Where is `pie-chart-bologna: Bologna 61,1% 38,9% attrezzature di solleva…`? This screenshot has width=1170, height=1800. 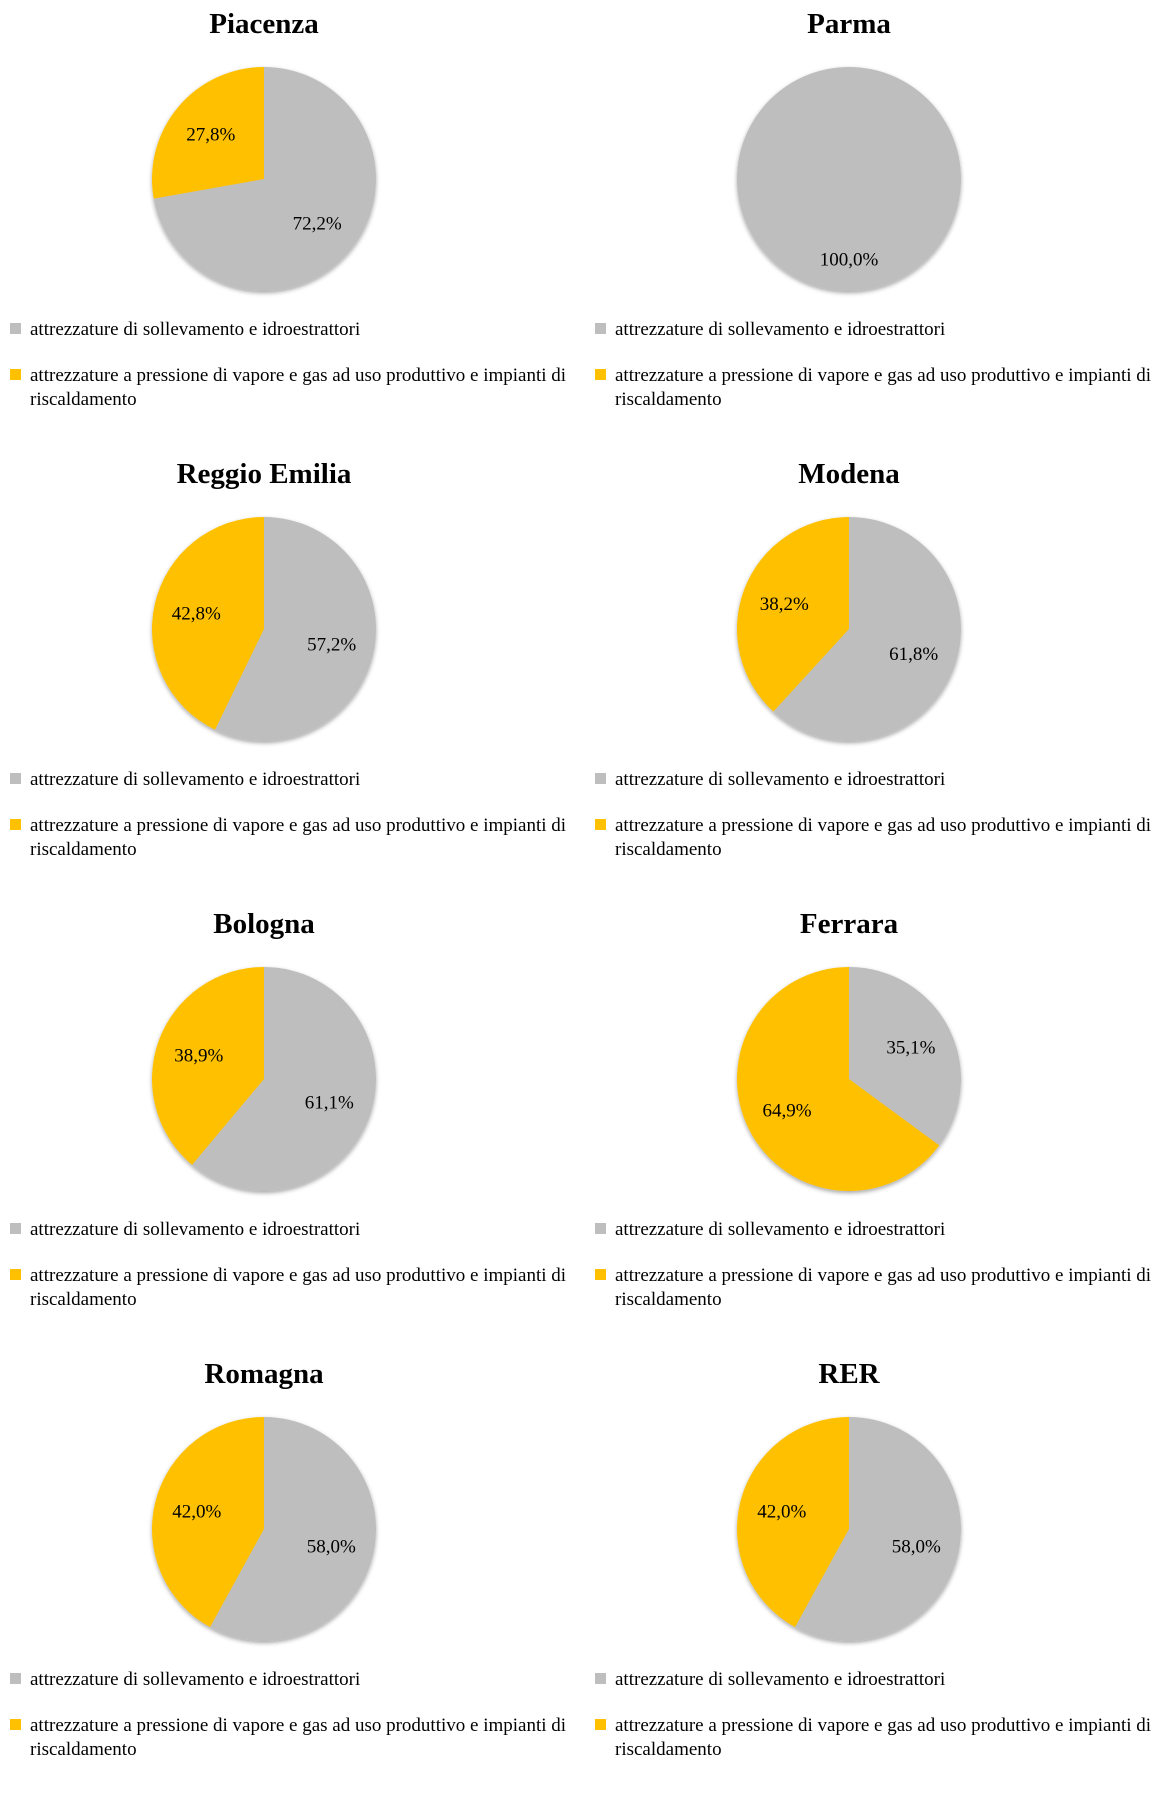
pie-chart-bologna: Bologna 61,1% 38,9% attrezzature di solleva… is located at coordinates (292, 1125).